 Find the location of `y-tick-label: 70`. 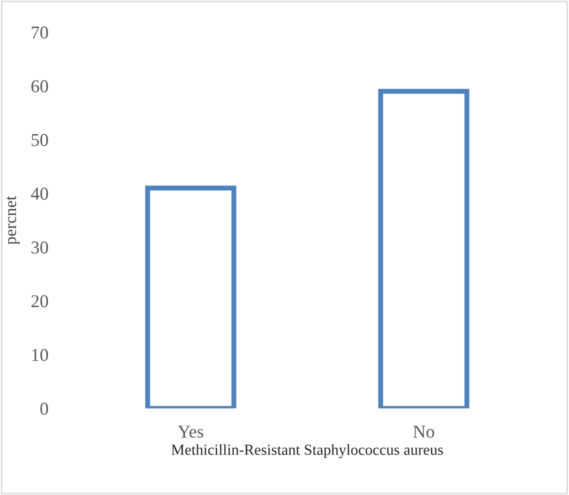

y-tick-label: 70 is located at coordinates (40, 32).